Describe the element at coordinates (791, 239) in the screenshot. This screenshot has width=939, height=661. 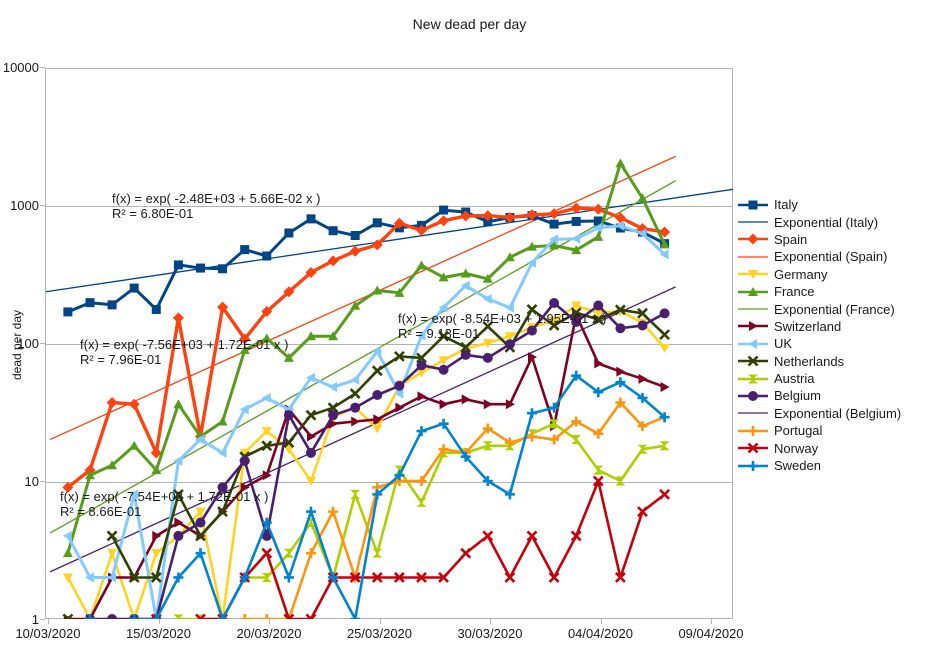
I see `legend-label: Spain` at that location.